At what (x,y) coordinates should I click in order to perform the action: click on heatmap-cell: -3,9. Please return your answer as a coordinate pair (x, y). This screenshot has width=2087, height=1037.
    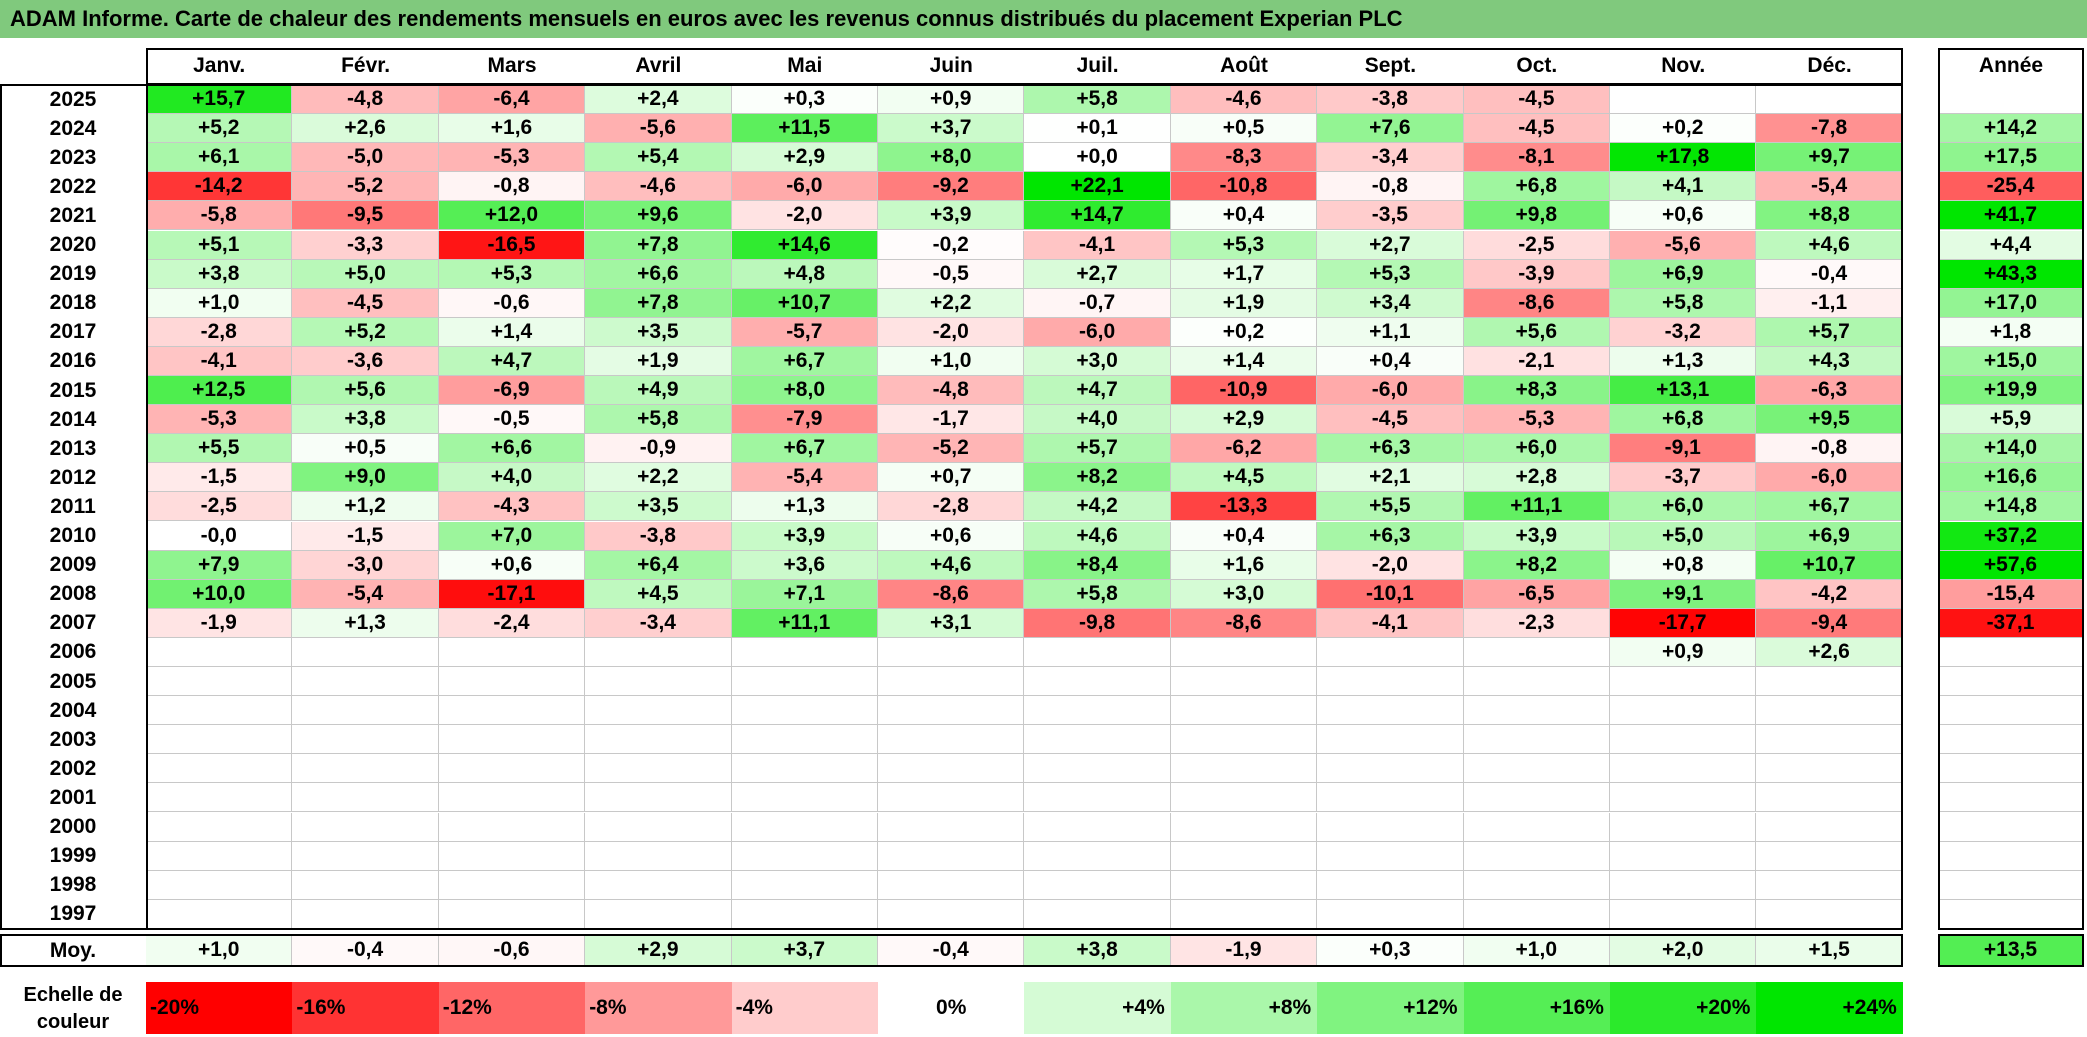
    Looking at the image, I should click on (1536, 274).